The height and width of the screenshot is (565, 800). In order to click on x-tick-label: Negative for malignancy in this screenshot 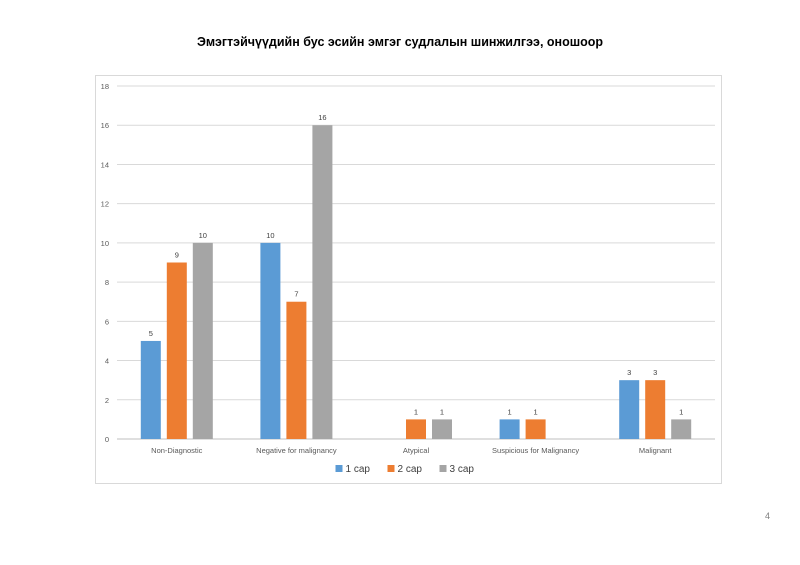, I will do `click(296, 450)`.